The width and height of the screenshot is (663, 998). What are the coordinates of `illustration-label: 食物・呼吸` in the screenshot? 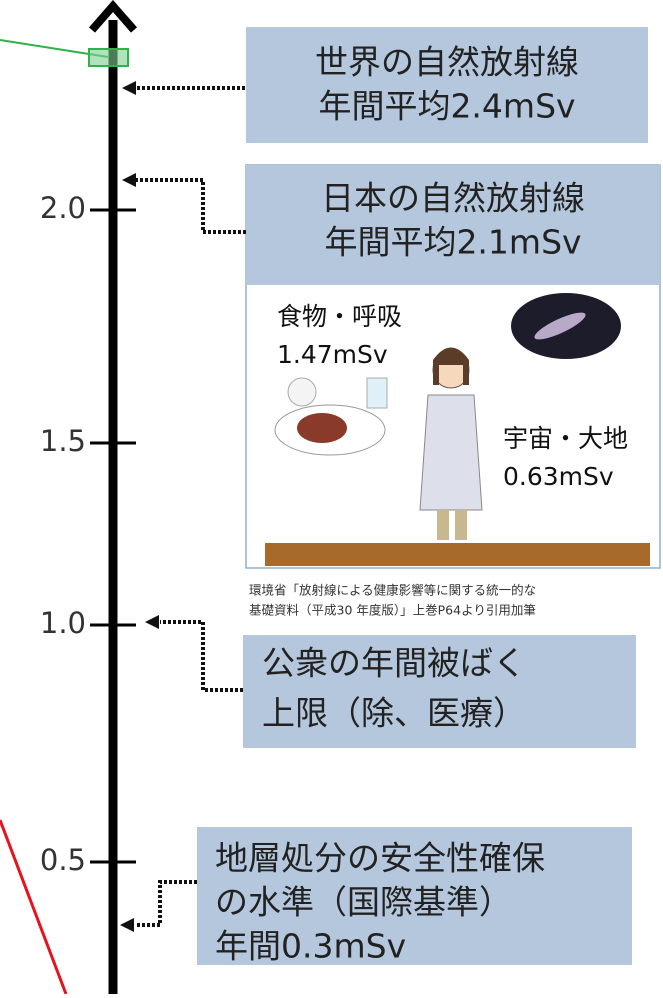 It's located at (339, 316).